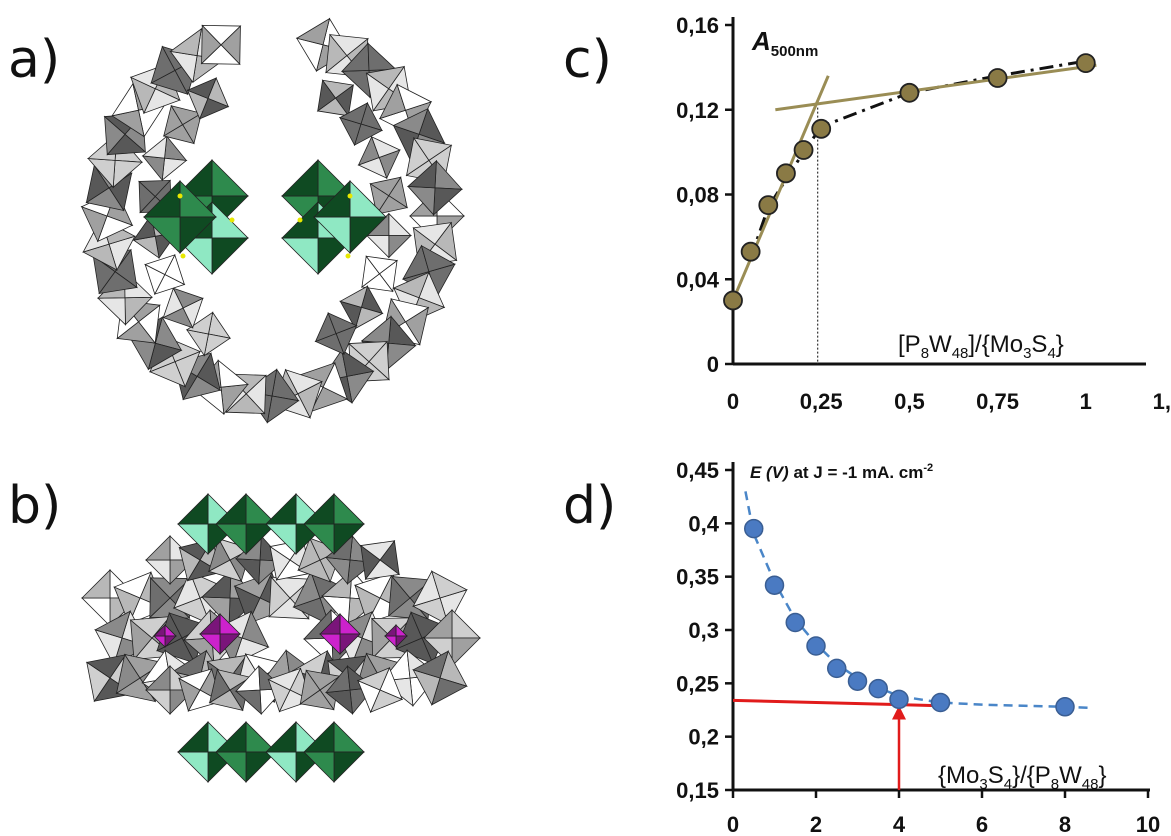 The image size is (1171, 836). What do you see at coordinates (1060, 344) in the screenshot?
I see `chart-c-xlabel-p9: }` at bounding box center [1060, 344].